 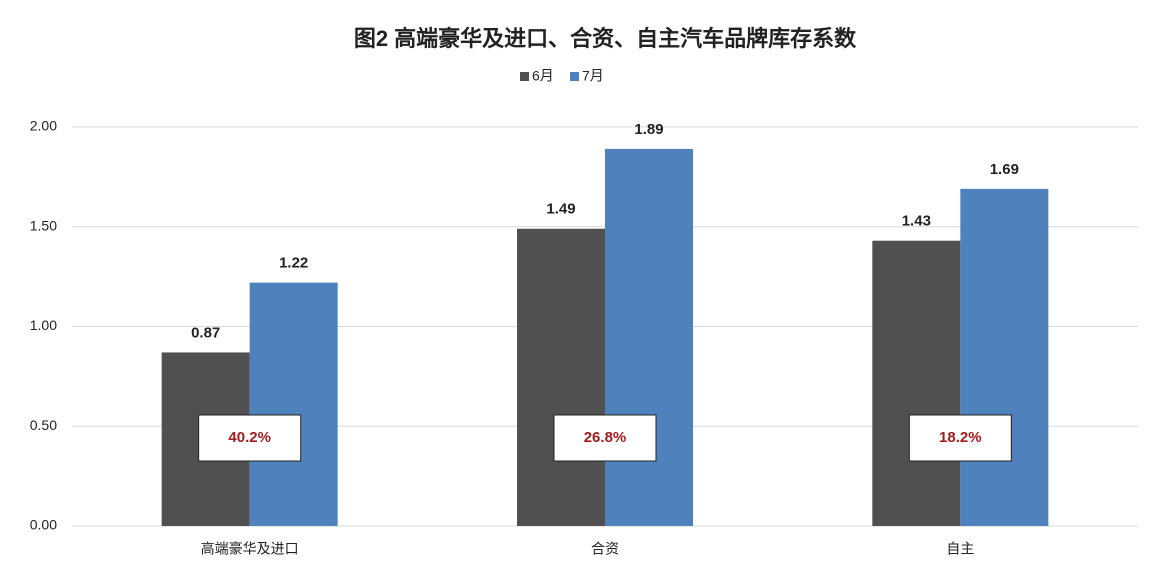 I want to click on y-tick-label: 0.00, so click(x=43, y=525).